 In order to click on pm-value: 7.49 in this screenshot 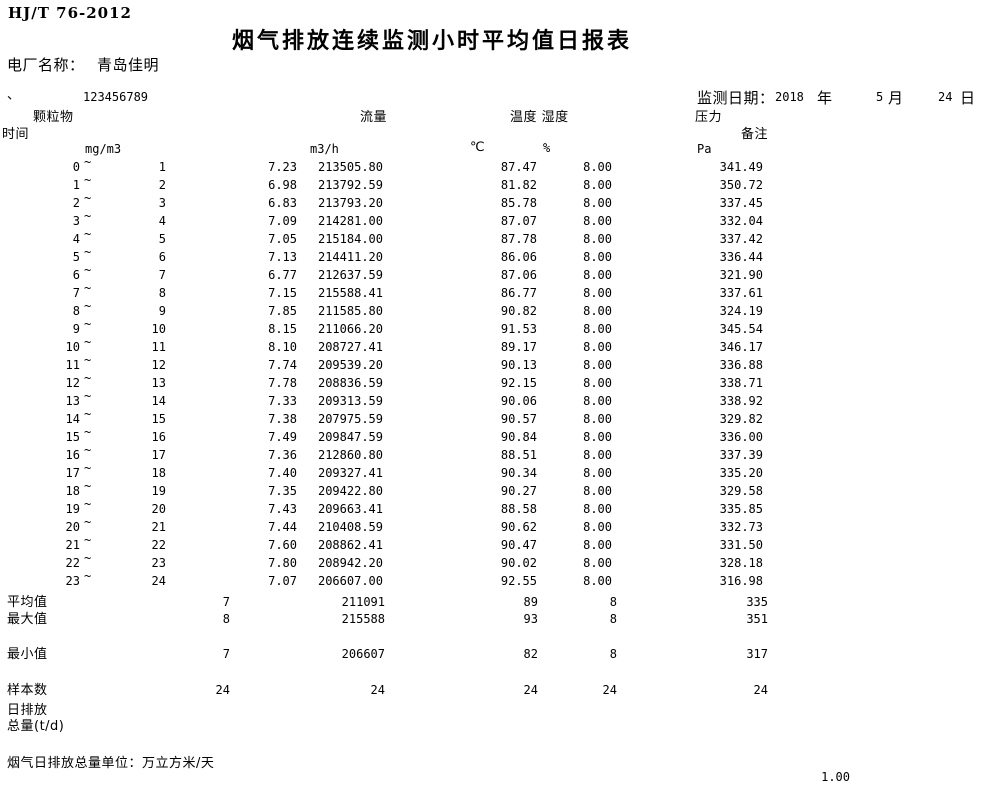, I will do `click(282, 437)`.